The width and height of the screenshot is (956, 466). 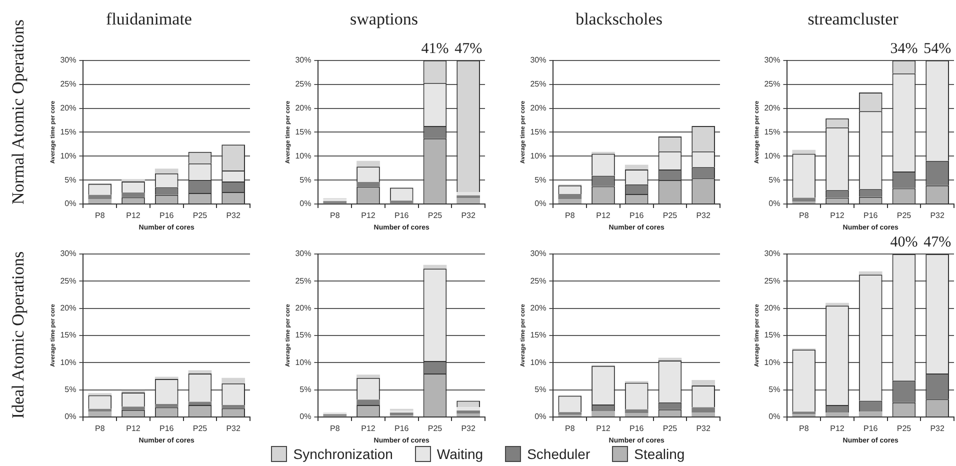 I want to click on chart-title: blackscholes, so click(x=619, y=19).